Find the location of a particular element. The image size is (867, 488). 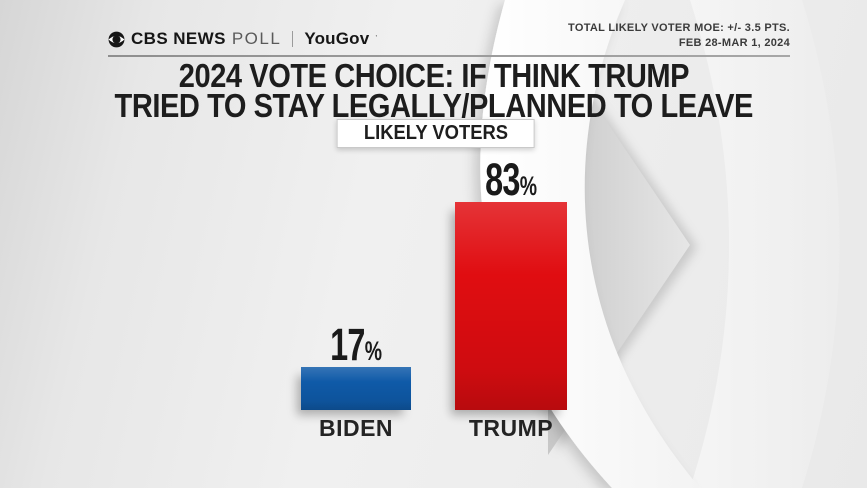

cbs-news-poll-logo: CBS NEWS POLL YouGov ’ is located at coordinates (242, 39).